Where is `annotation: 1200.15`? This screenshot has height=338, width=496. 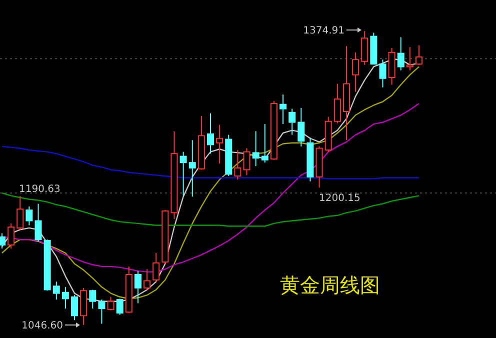
annotation: 1200.15 is located at coordinates (339, 198).